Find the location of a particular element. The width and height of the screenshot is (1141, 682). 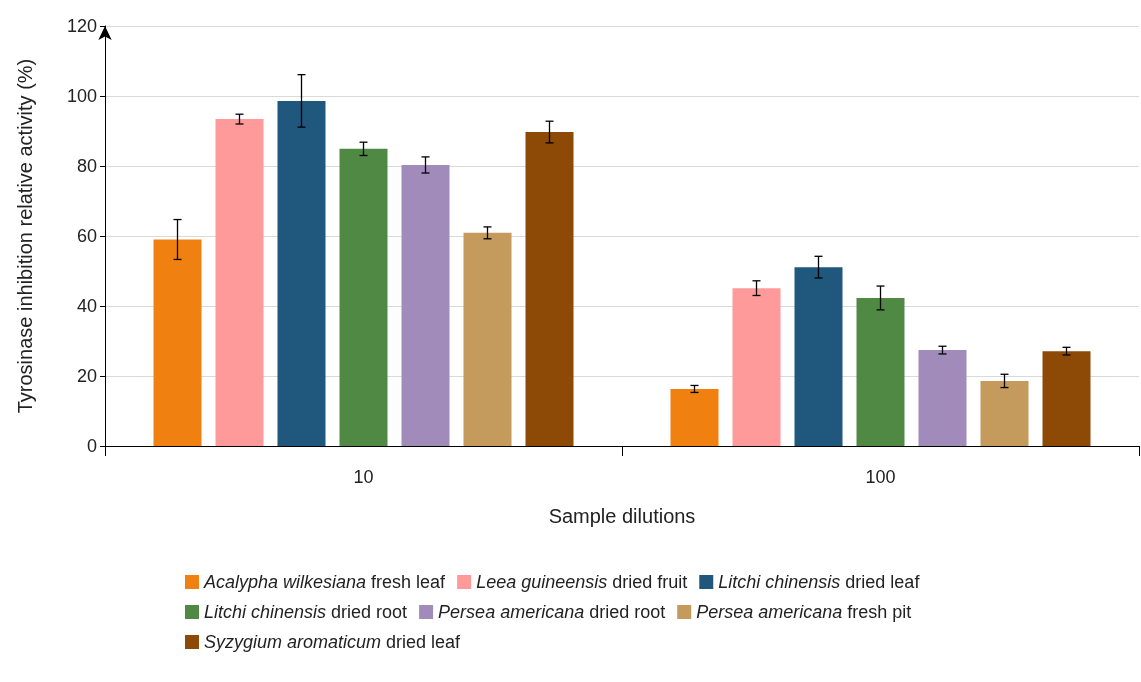

y-tick-label: 80 is located at coordinates (86, 166).